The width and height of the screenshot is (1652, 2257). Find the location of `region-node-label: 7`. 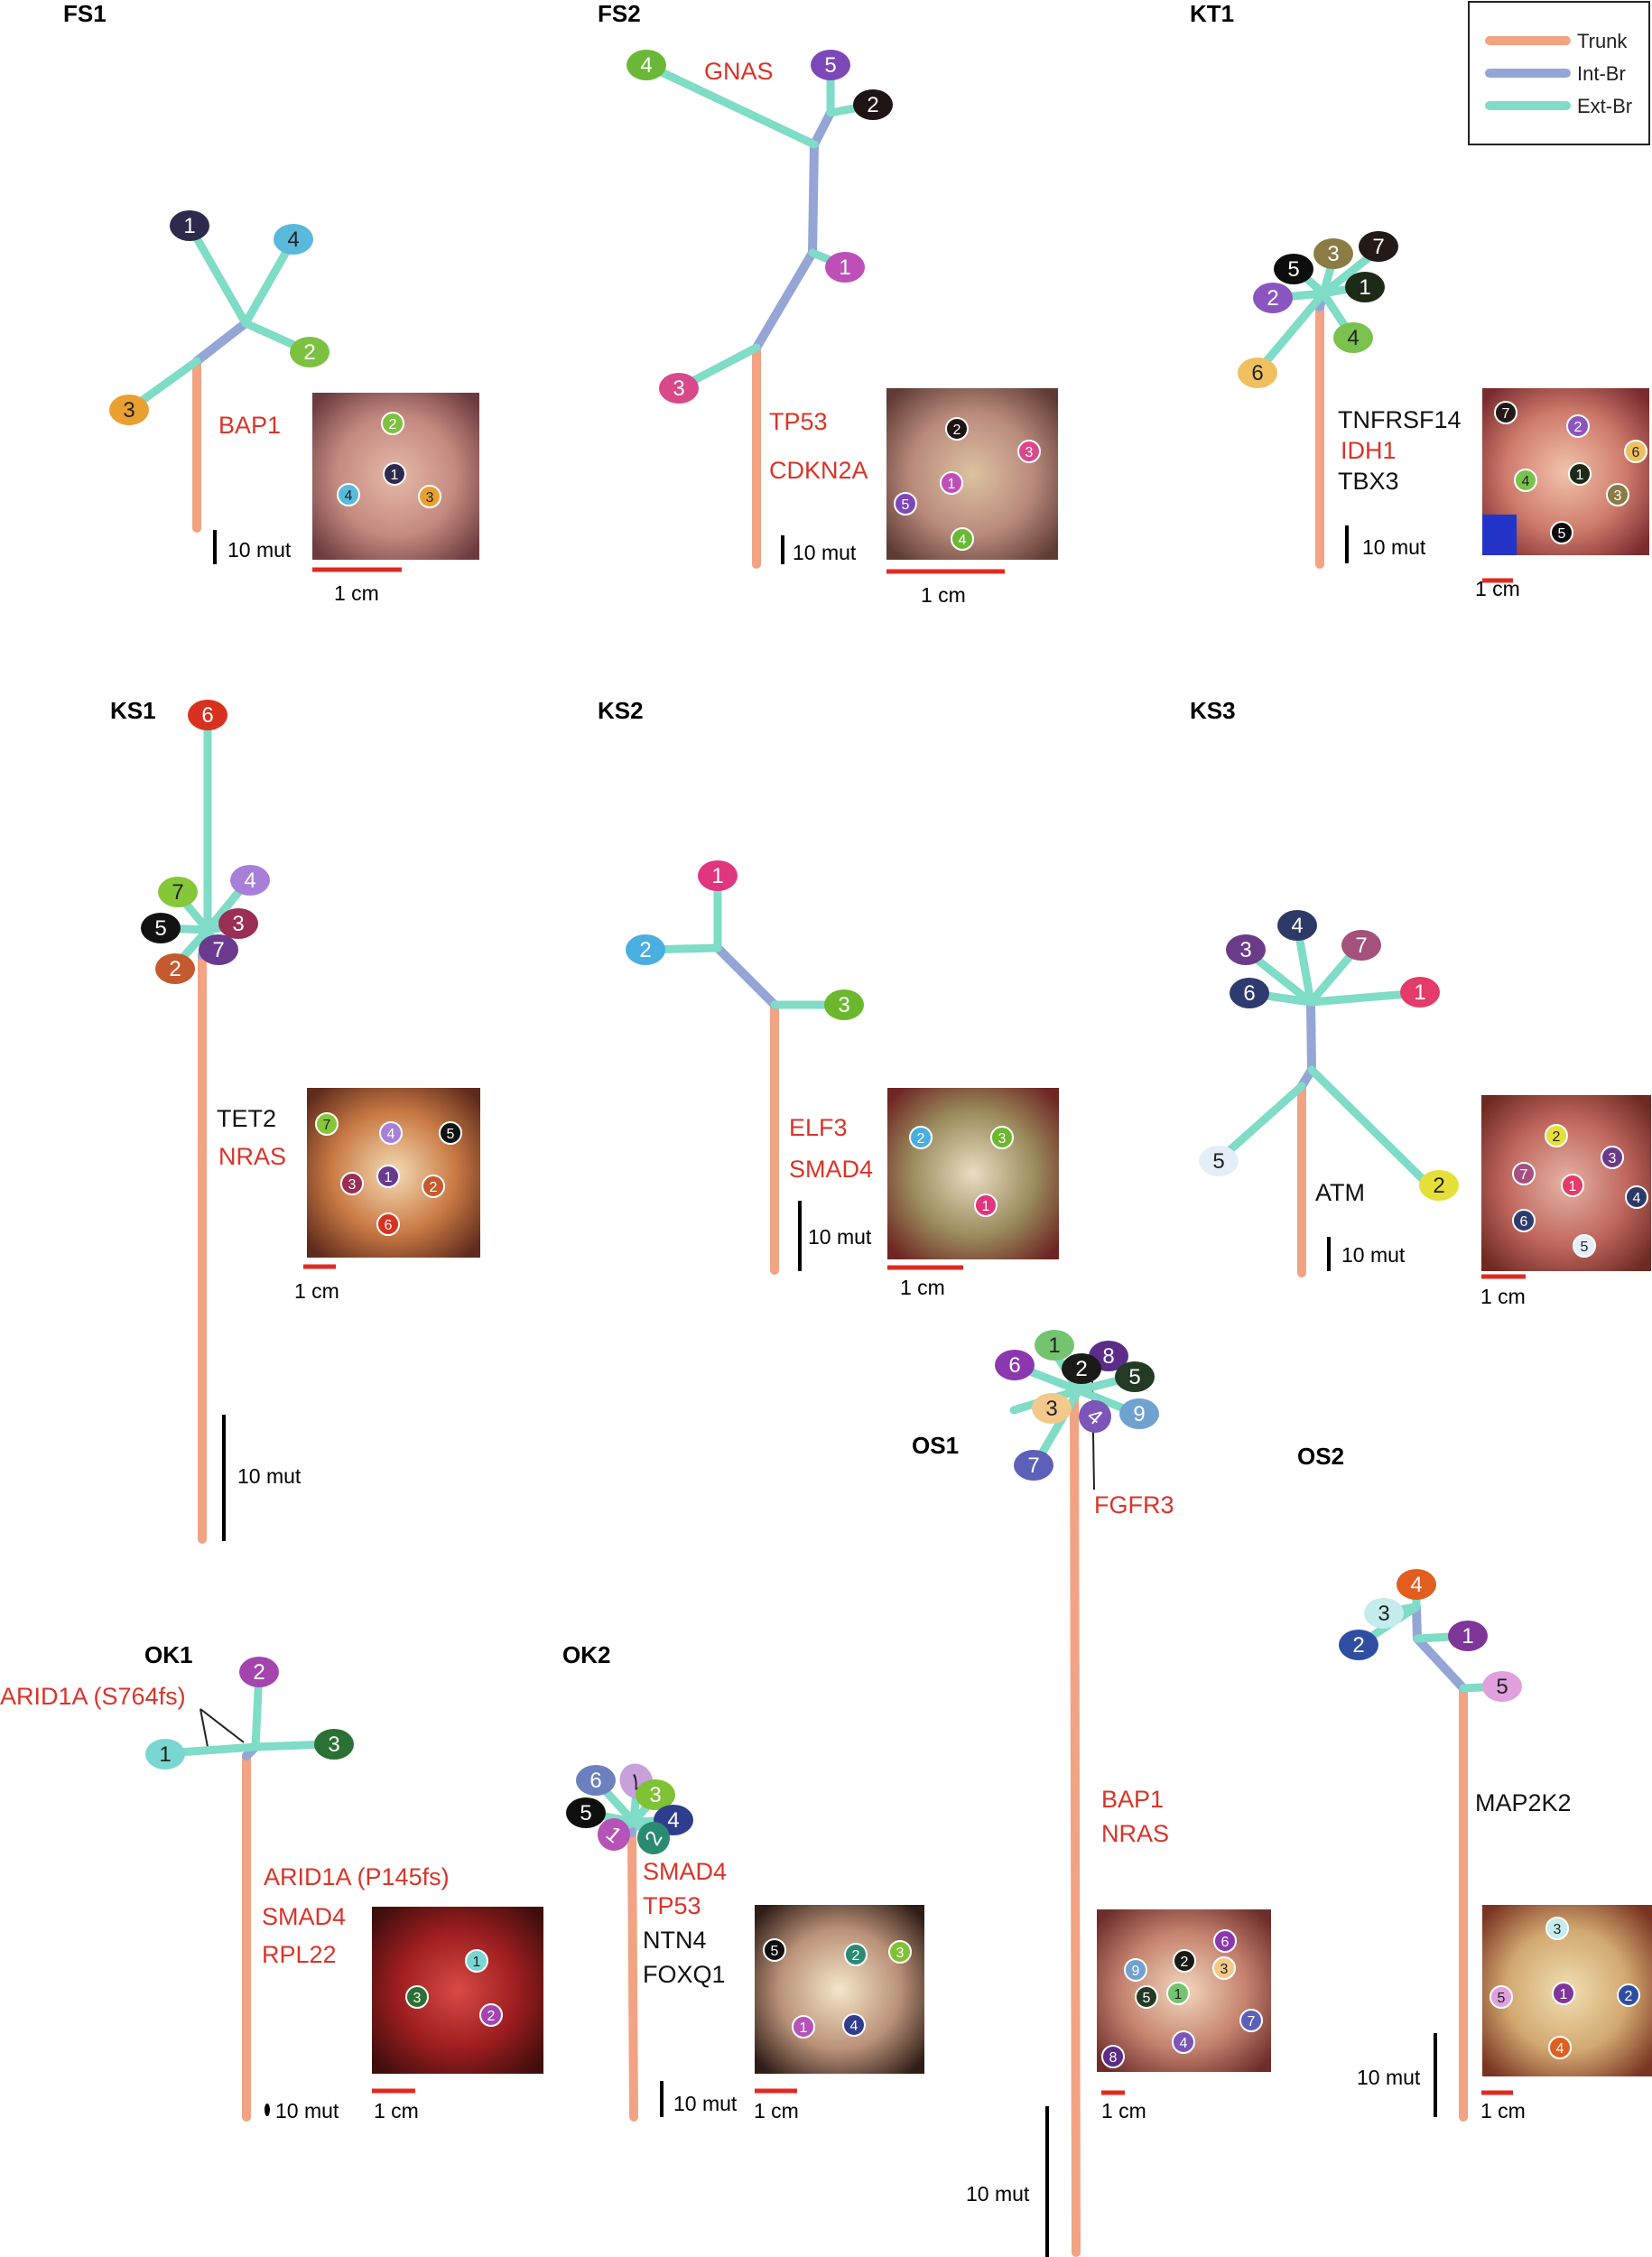

region-node-label: 7 is located at coordinates (218, 950).